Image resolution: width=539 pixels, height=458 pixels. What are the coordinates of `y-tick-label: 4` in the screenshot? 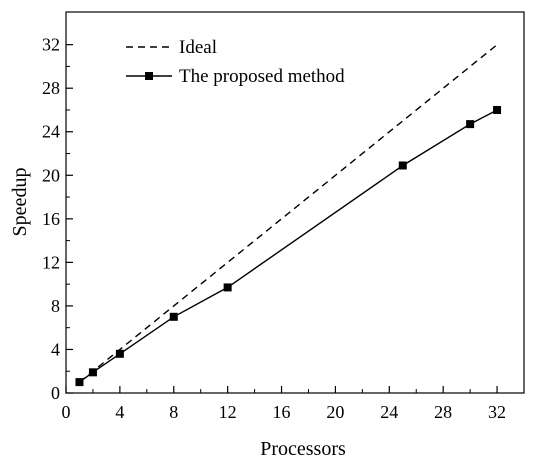 It's located at (55, 349).